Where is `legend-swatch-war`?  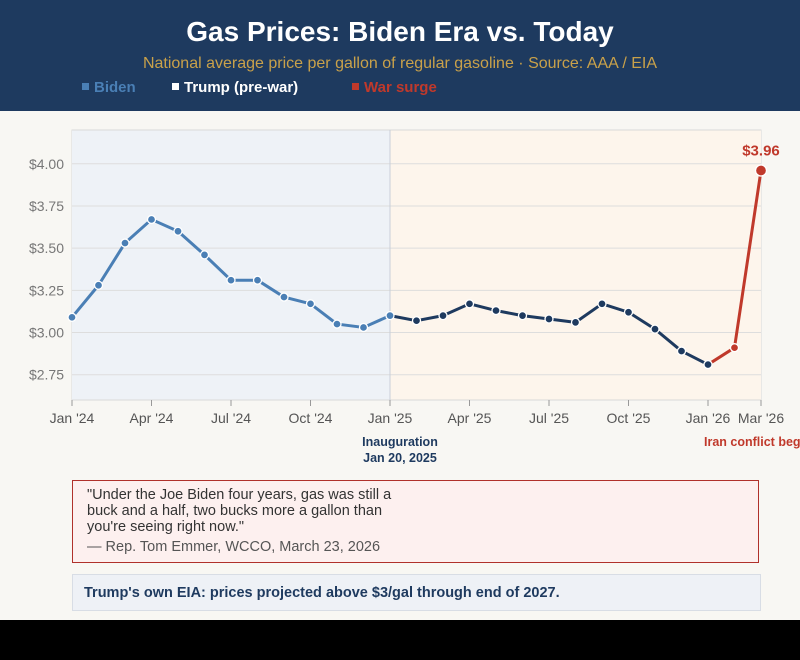
legend-swatch-war is located at coordinates (355, 86).